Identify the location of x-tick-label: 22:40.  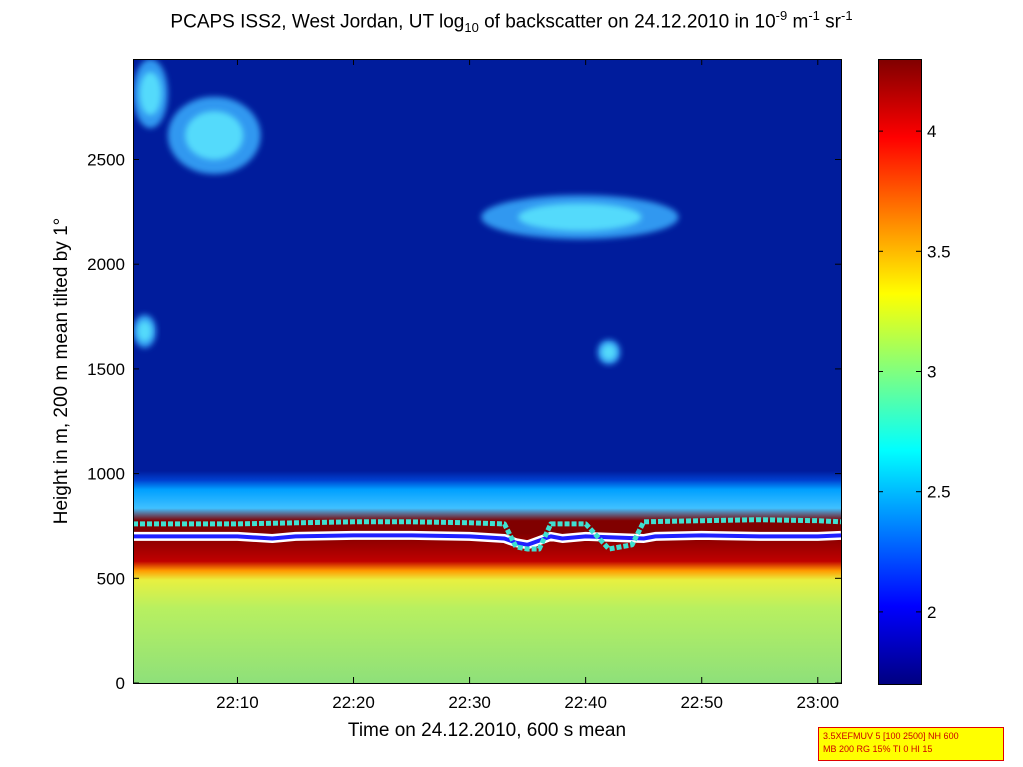
(585, 702).